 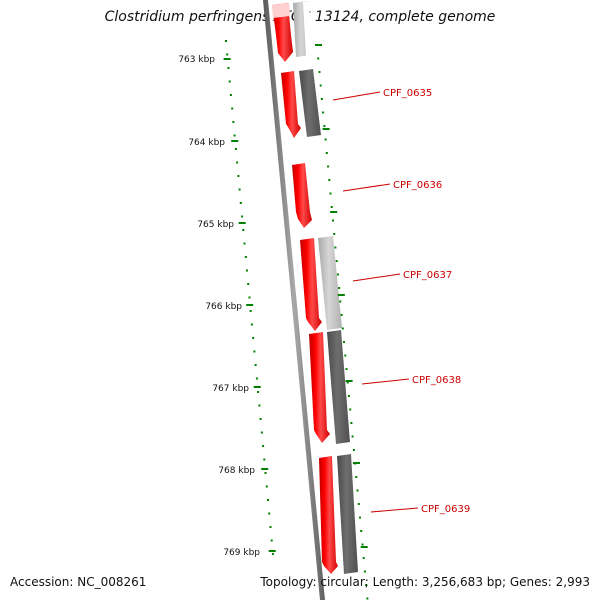 What do you see at coordinates (281, 10) in the screenshot?
I see `gene-partial-highlight` at bounding box center [281, 10].